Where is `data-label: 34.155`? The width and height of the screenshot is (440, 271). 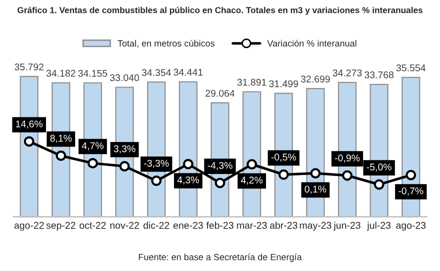
data-label: 34.155 is located at coordinates (93, 73).